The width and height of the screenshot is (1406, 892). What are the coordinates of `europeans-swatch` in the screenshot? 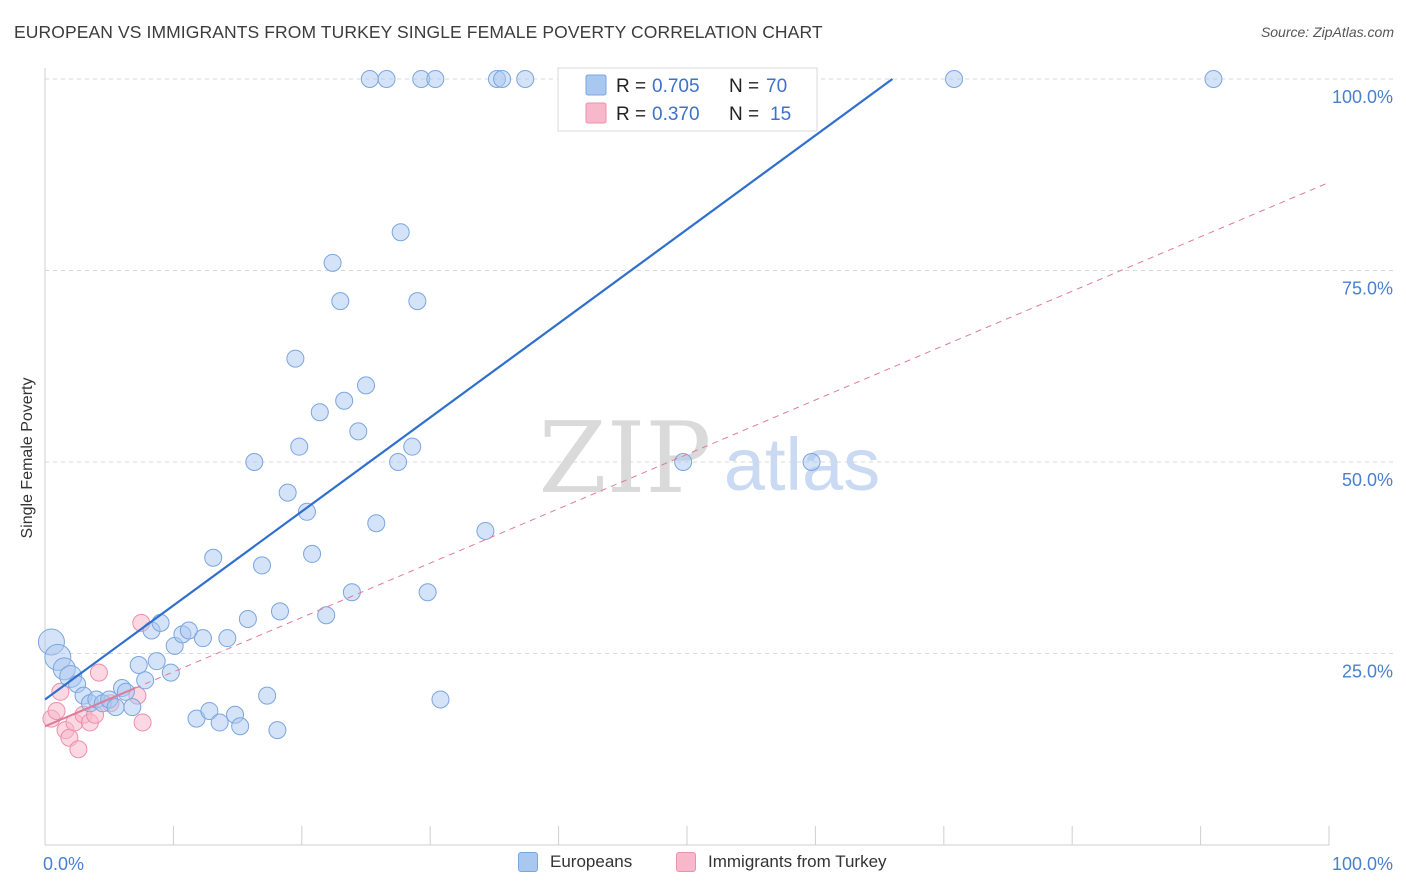 It's located at (528, 862).